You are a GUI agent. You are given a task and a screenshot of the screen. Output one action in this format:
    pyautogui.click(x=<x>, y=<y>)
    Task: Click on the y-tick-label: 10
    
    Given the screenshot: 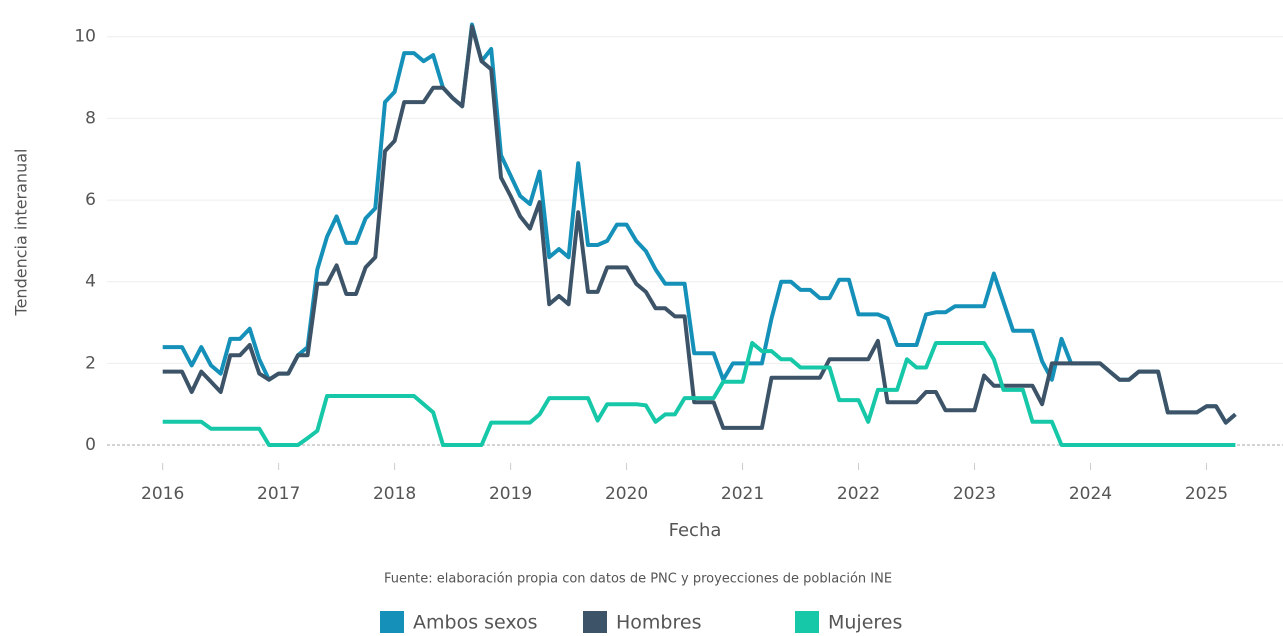 What is the action you would take?
    pyautogui.click(x=85, y=37)
    